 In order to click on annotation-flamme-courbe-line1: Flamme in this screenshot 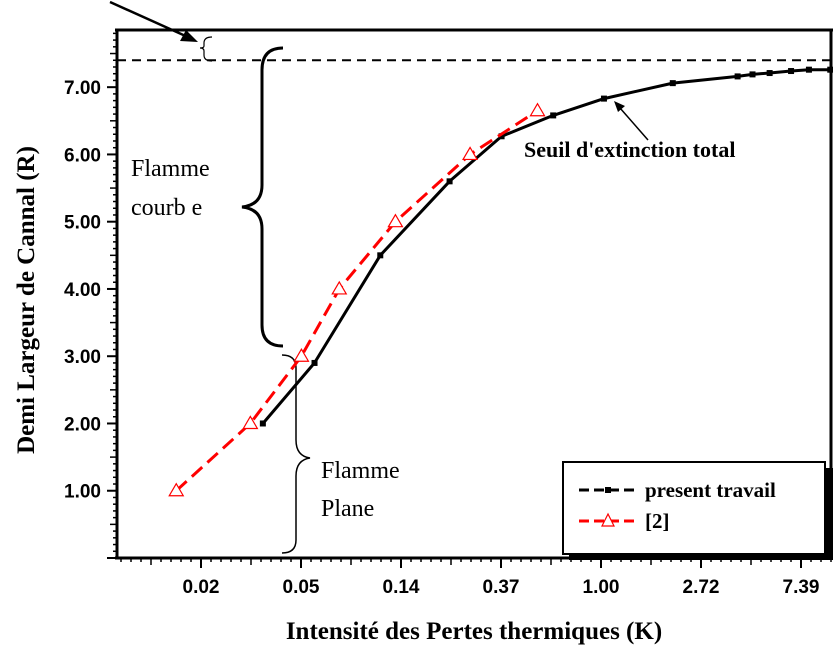, I will do `click(170, 169)`.